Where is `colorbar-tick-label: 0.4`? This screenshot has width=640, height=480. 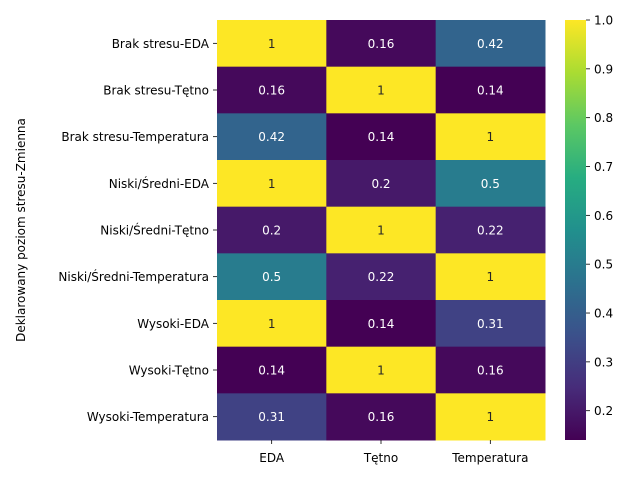 colorbar-tick-label: 0.4 is located at coordinates (603, 314).